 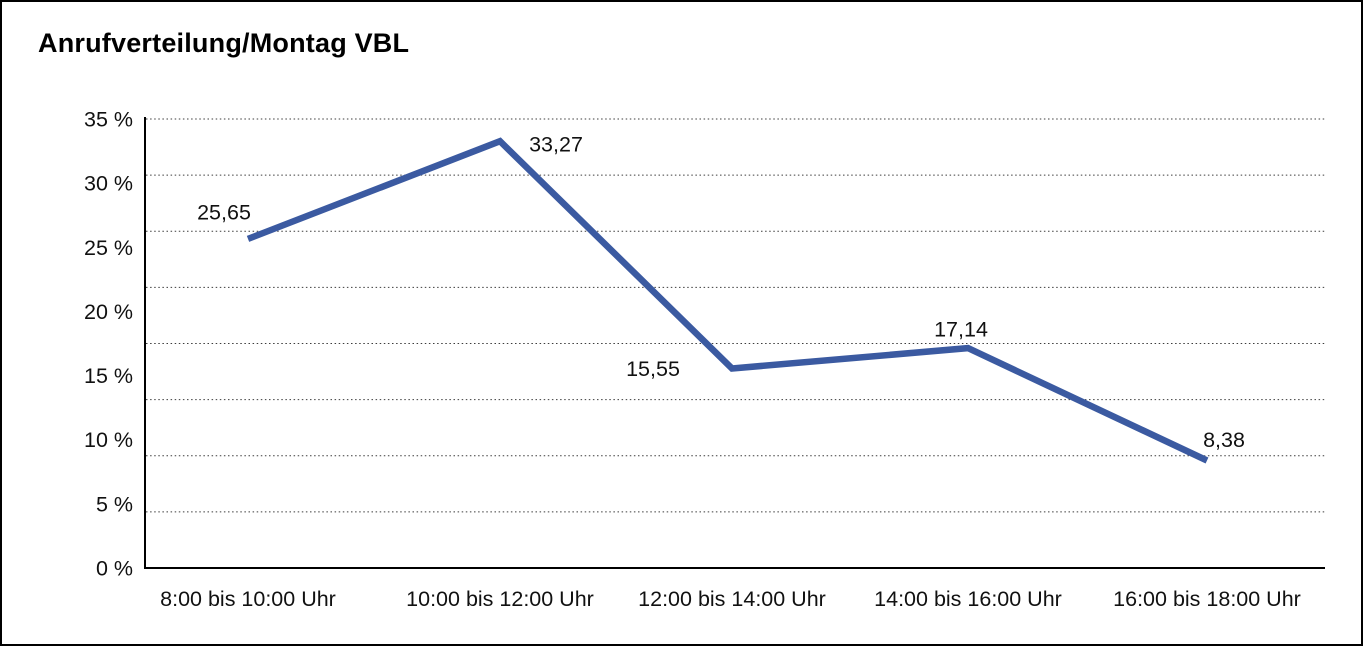 What do you see at coordinates (961, 330) in the screenshot?
I see `data-point-label: 17,14` at bounding box center [961, 330].